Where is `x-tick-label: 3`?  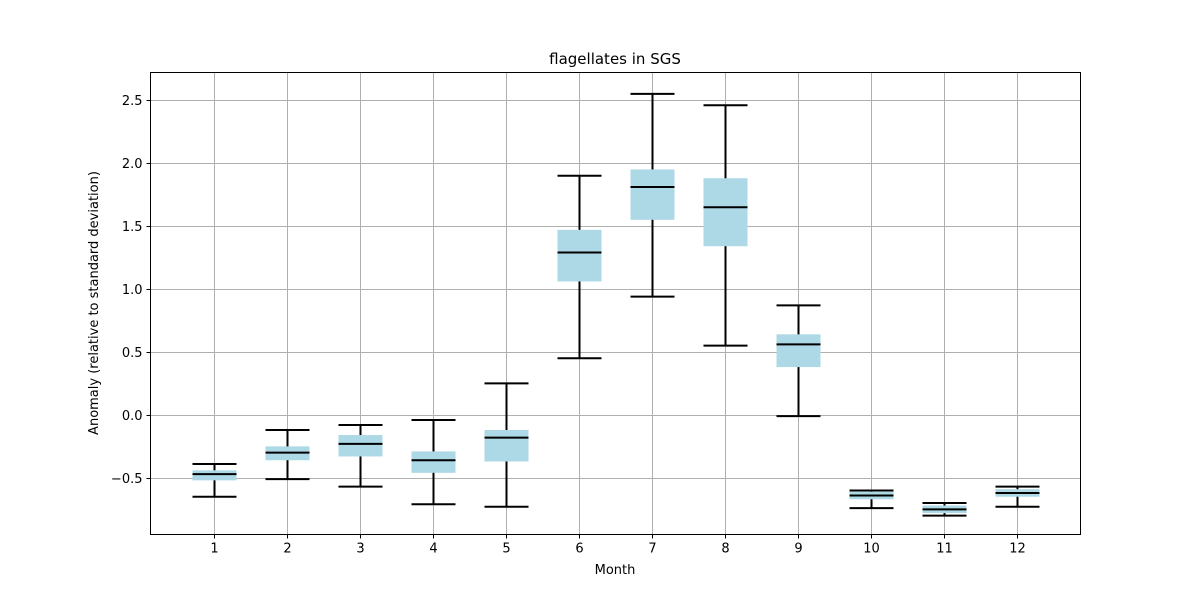 x-tick-label: 3 is located at coordinates (360, 549).